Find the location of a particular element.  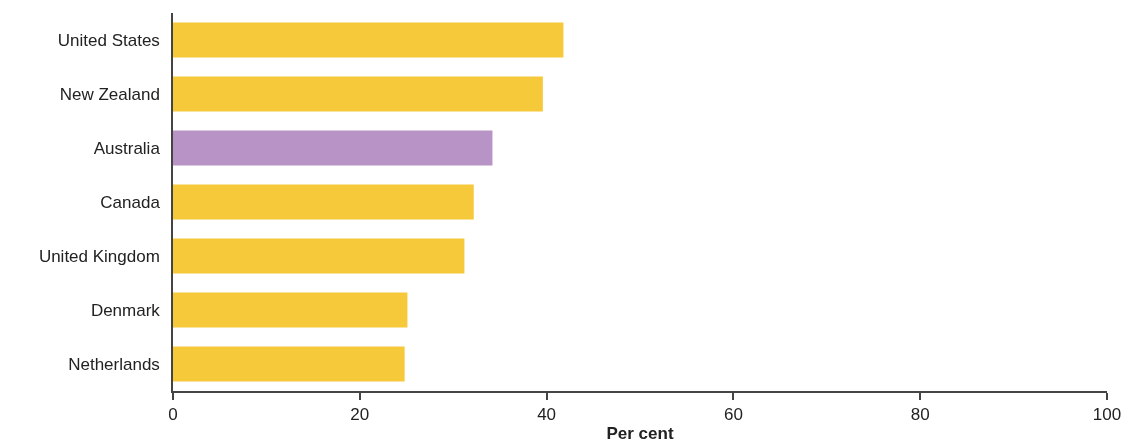

x-tick-label: 20 is located at coordinates (360, 415).